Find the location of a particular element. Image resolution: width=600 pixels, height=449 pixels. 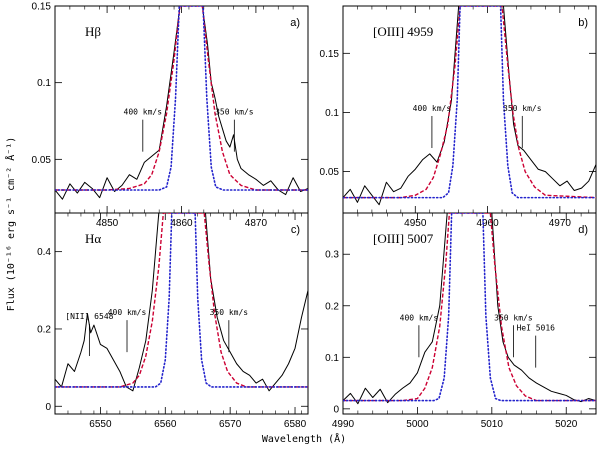

panel-c-xtick-label: 6550 is located at coordinates (100, 424).